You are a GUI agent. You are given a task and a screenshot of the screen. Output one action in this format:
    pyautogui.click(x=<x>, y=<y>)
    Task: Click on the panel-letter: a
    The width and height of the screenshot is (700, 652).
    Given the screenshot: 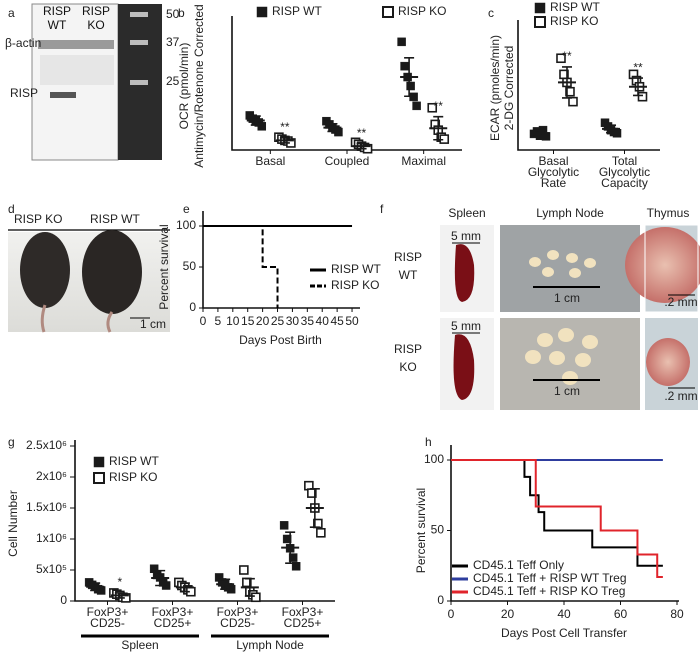 What is the action you would take?
    pyautogui.click(x=11, y=13)
    